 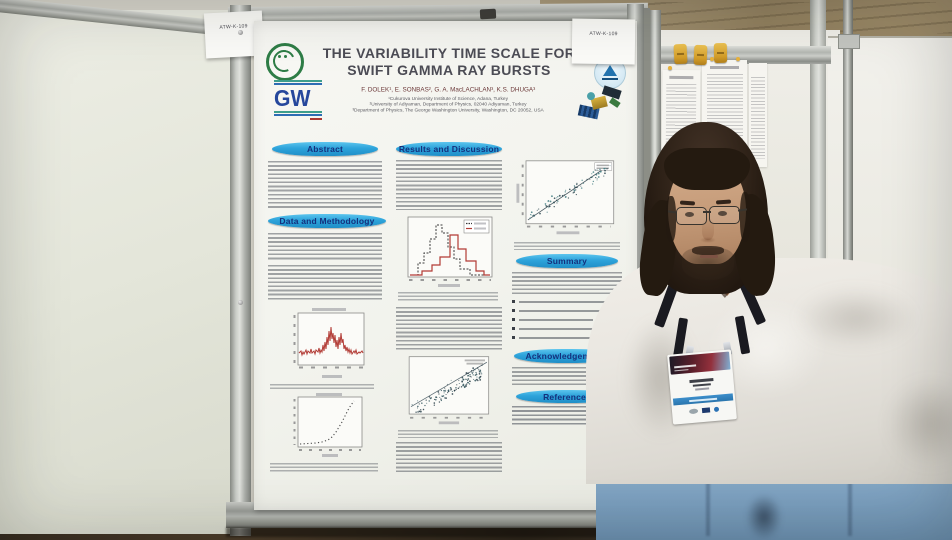 I want to click on section-header-results: Results and Discussion, so click(x=449, y=149).